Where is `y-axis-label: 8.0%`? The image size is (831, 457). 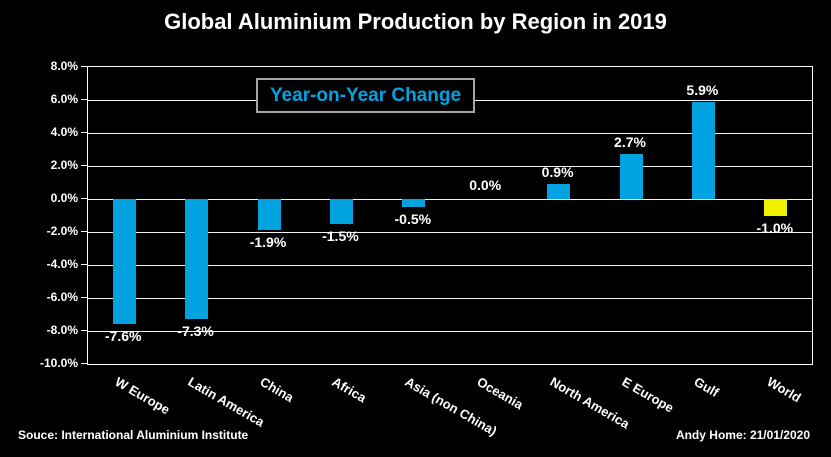
y-axis-label: 8.0% is located at coordinates (64, 66).